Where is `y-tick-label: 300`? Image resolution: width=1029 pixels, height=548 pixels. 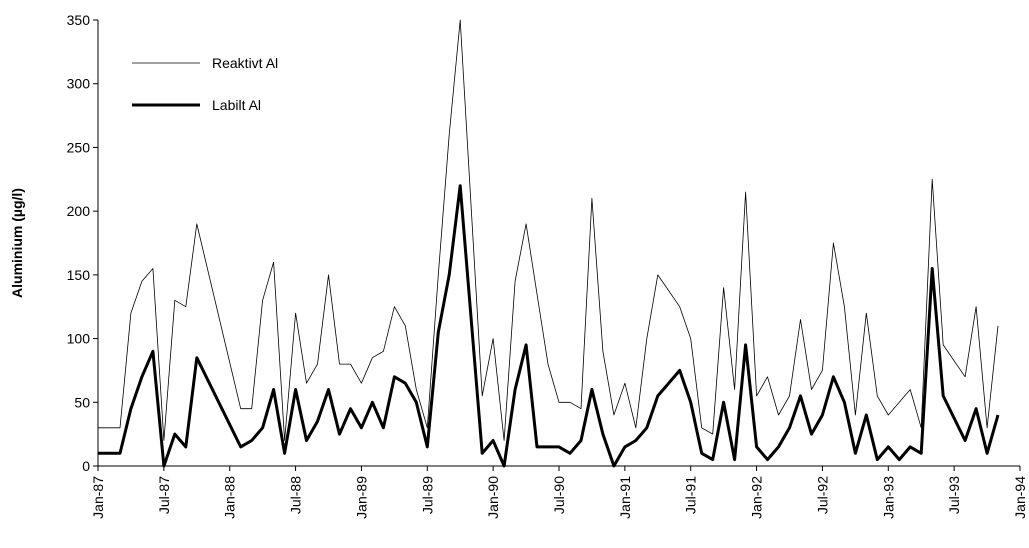
y-tick-label: 300 is located at coordinates (79, 84).